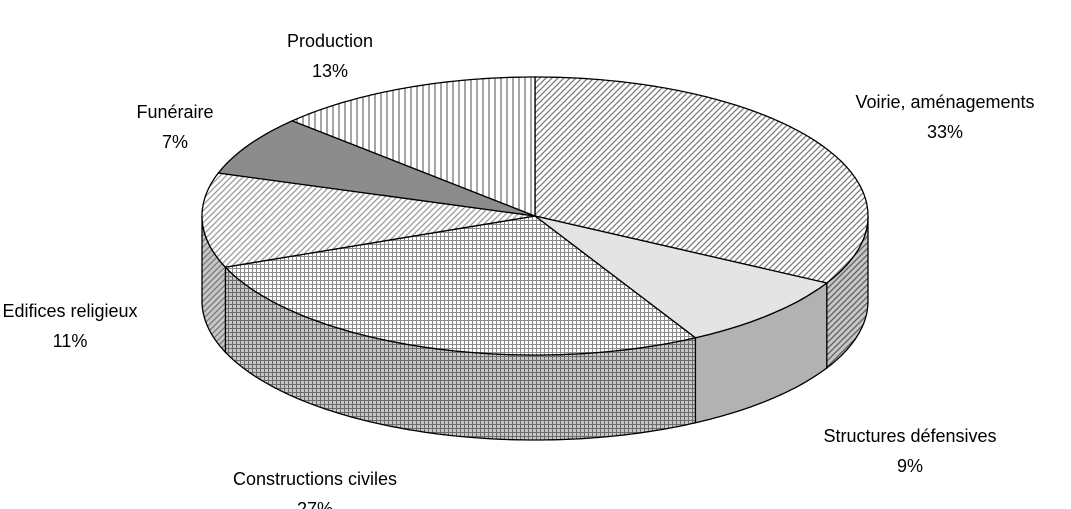  What do you see at coordinates (944, 102) in the screenshot?
I see `slice-label: Voirie, aménagements` at bounding box center [944, 102].